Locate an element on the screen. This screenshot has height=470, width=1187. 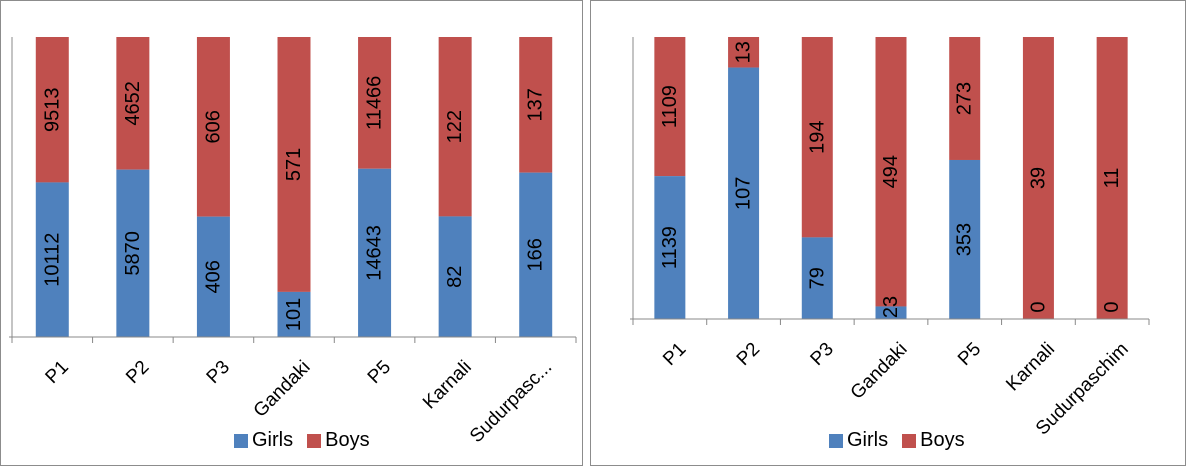
data-label-boys-Karnali: 122 is located at coordinates (455, 126).